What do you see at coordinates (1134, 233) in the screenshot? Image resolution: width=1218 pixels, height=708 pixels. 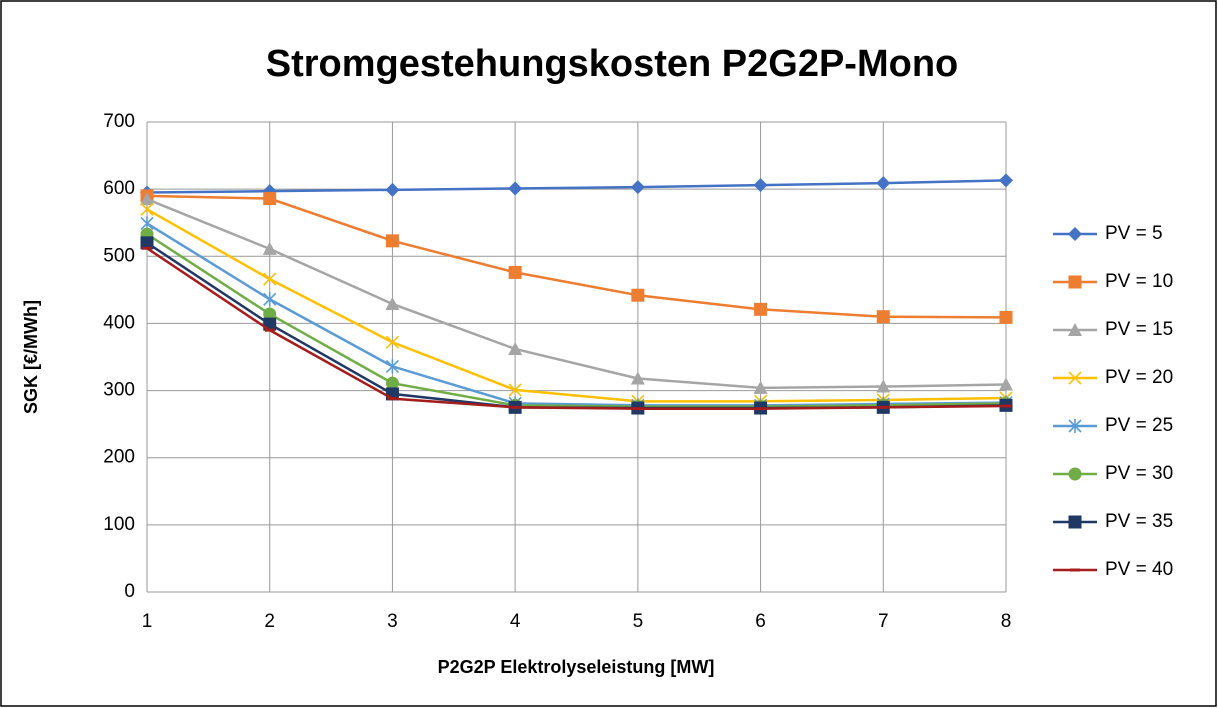 I see `legend-label: PV = 5` at bounding box center [1134, 233].